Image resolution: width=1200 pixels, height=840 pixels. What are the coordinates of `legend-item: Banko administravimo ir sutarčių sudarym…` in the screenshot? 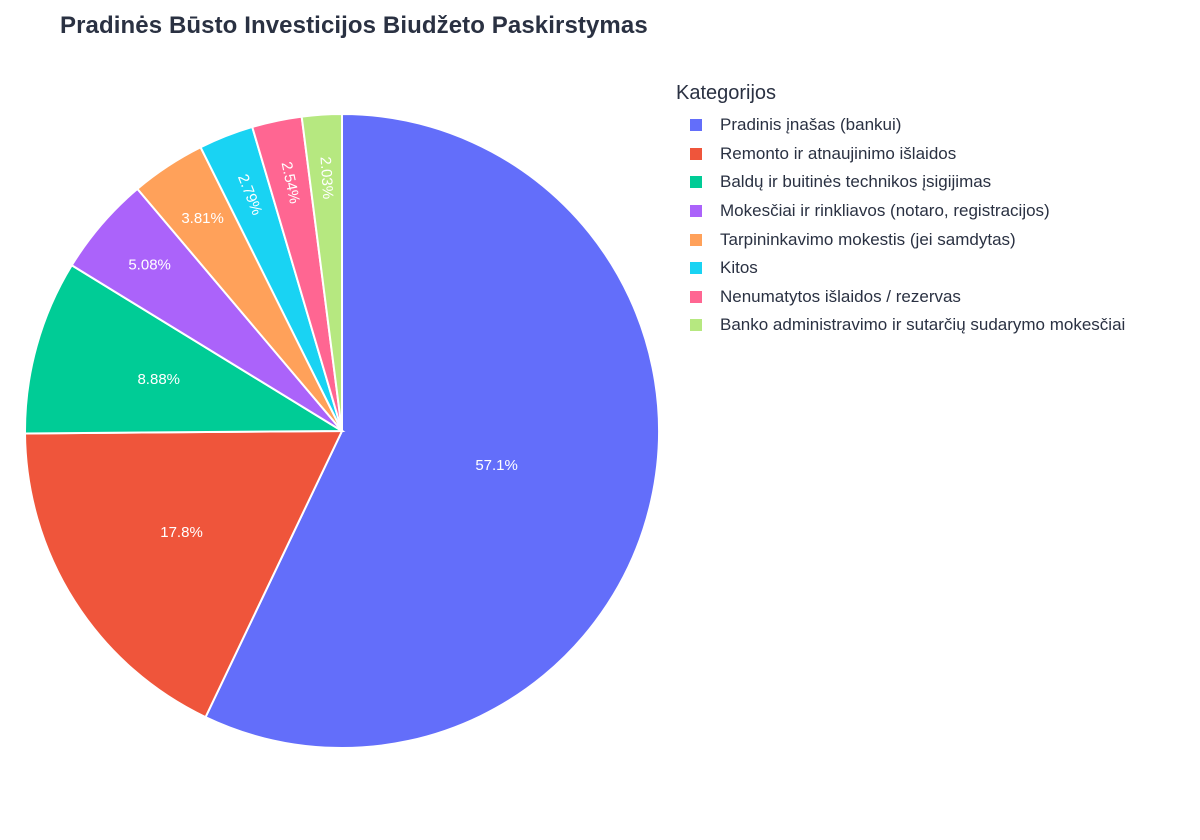 It's located at (907, 325).